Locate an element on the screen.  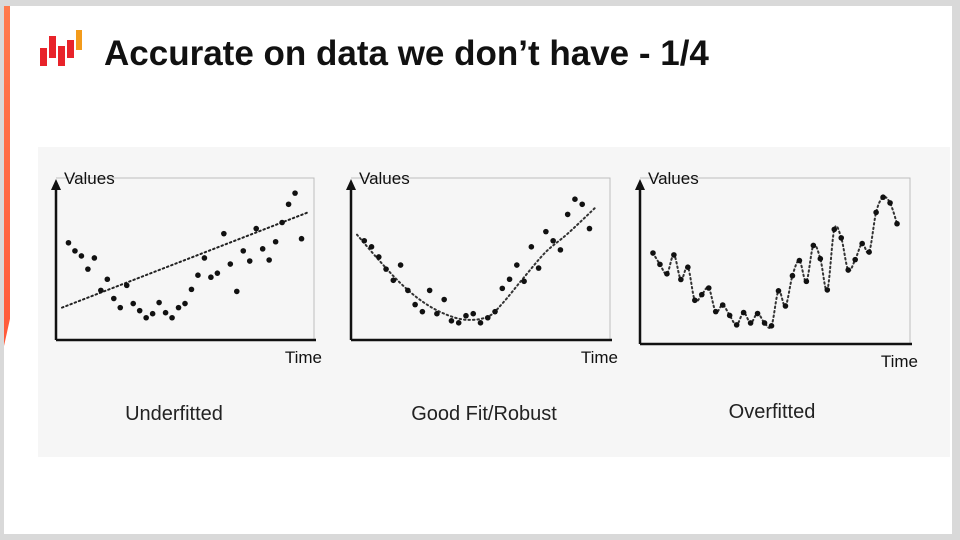
accent-bar is located at coordinates (7, 176).